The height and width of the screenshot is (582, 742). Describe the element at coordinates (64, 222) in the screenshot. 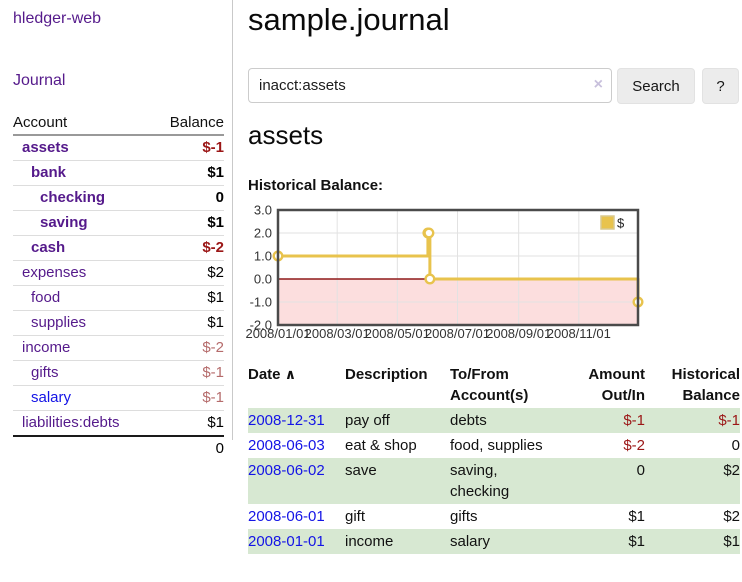

I see `account-link: saving` at that location.